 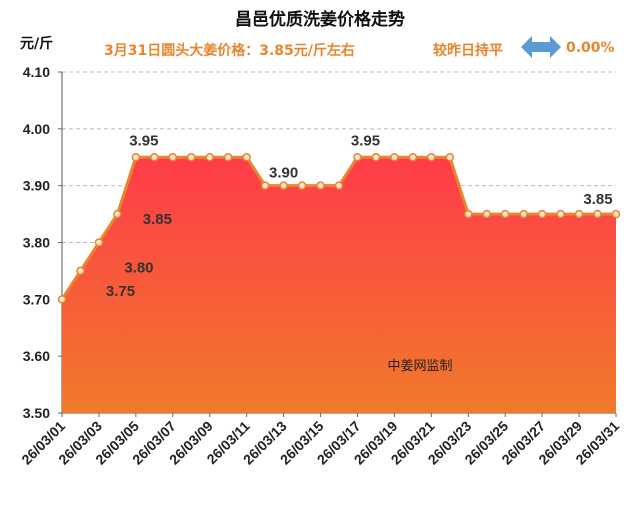 What do you see at coordinates (36, 72) in the screenshot?
I see `y-tick-label: 4.10` at bounding box center [36, 72].